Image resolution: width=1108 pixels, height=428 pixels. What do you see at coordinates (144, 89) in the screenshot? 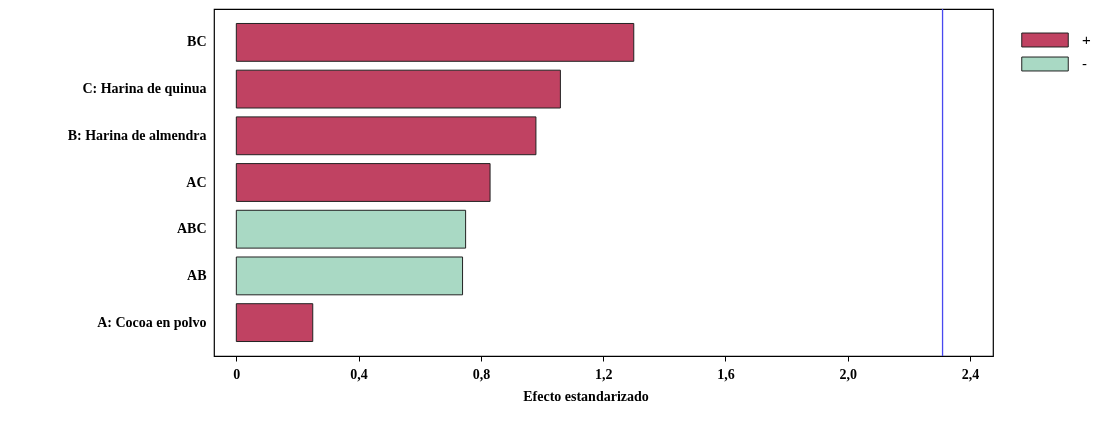
I see `y-tick-label: C: Harina de quinua` at bounding box center [144, 89].